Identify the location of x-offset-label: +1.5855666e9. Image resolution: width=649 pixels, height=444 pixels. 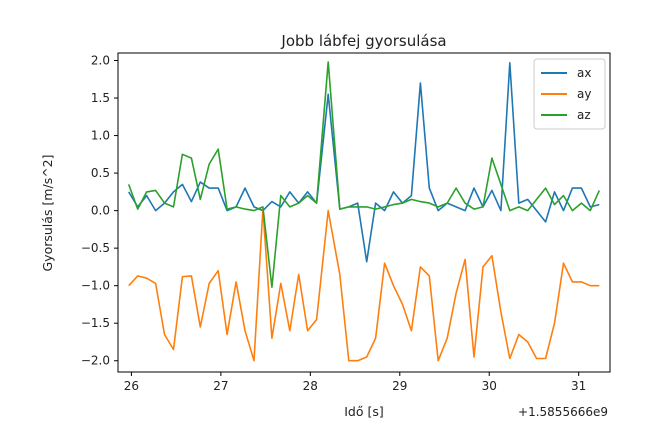
(563, 412).